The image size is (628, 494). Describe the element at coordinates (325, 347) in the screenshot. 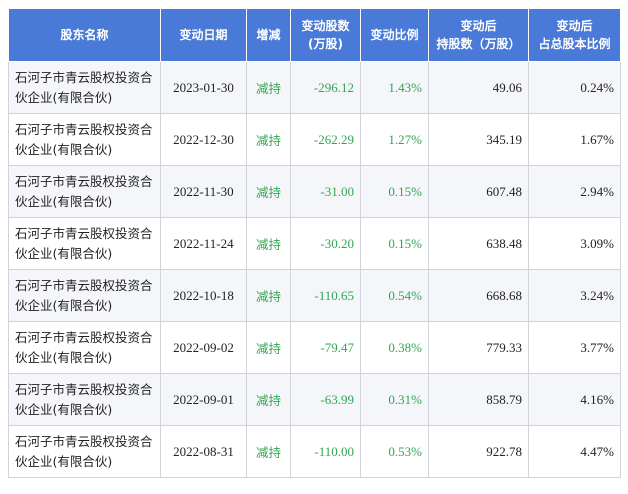

I see `change-cell: -79.47` at that location.